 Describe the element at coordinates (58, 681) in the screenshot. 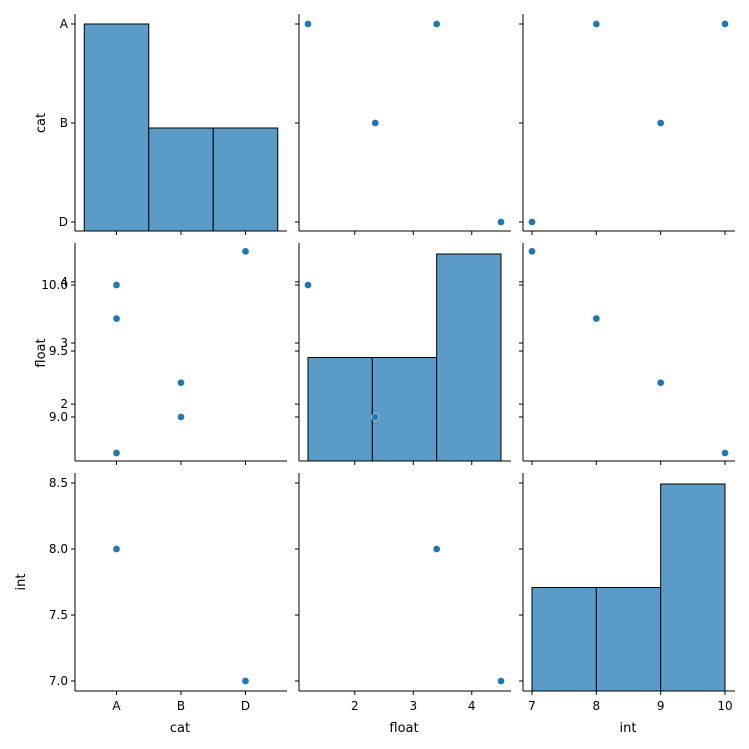

I see `y-tick-label-int-0: 7.0` at that location.